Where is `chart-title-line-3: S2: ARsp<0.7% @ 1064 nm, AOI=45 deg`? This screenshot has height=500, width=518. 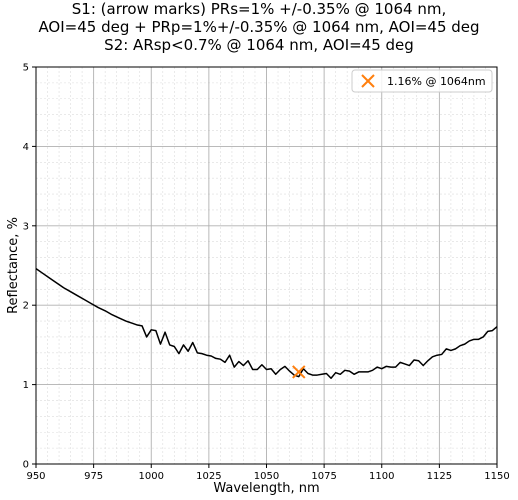 chart-title-line-3: S2: ARsp<0.7% @ 1064 nm, AOI=45 deg is located at coordinates (259, 45).